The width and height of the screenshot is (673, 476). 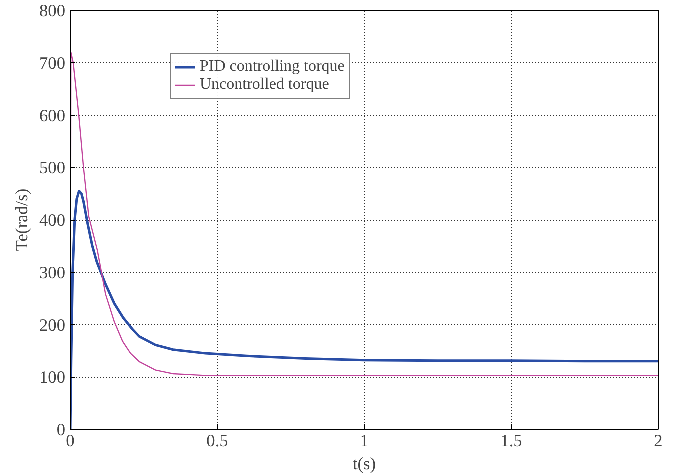 What do you see at coordinates (364, 441) in the screenshot?
I see `x-tick-label: 1` at bounding box center [364, 441].